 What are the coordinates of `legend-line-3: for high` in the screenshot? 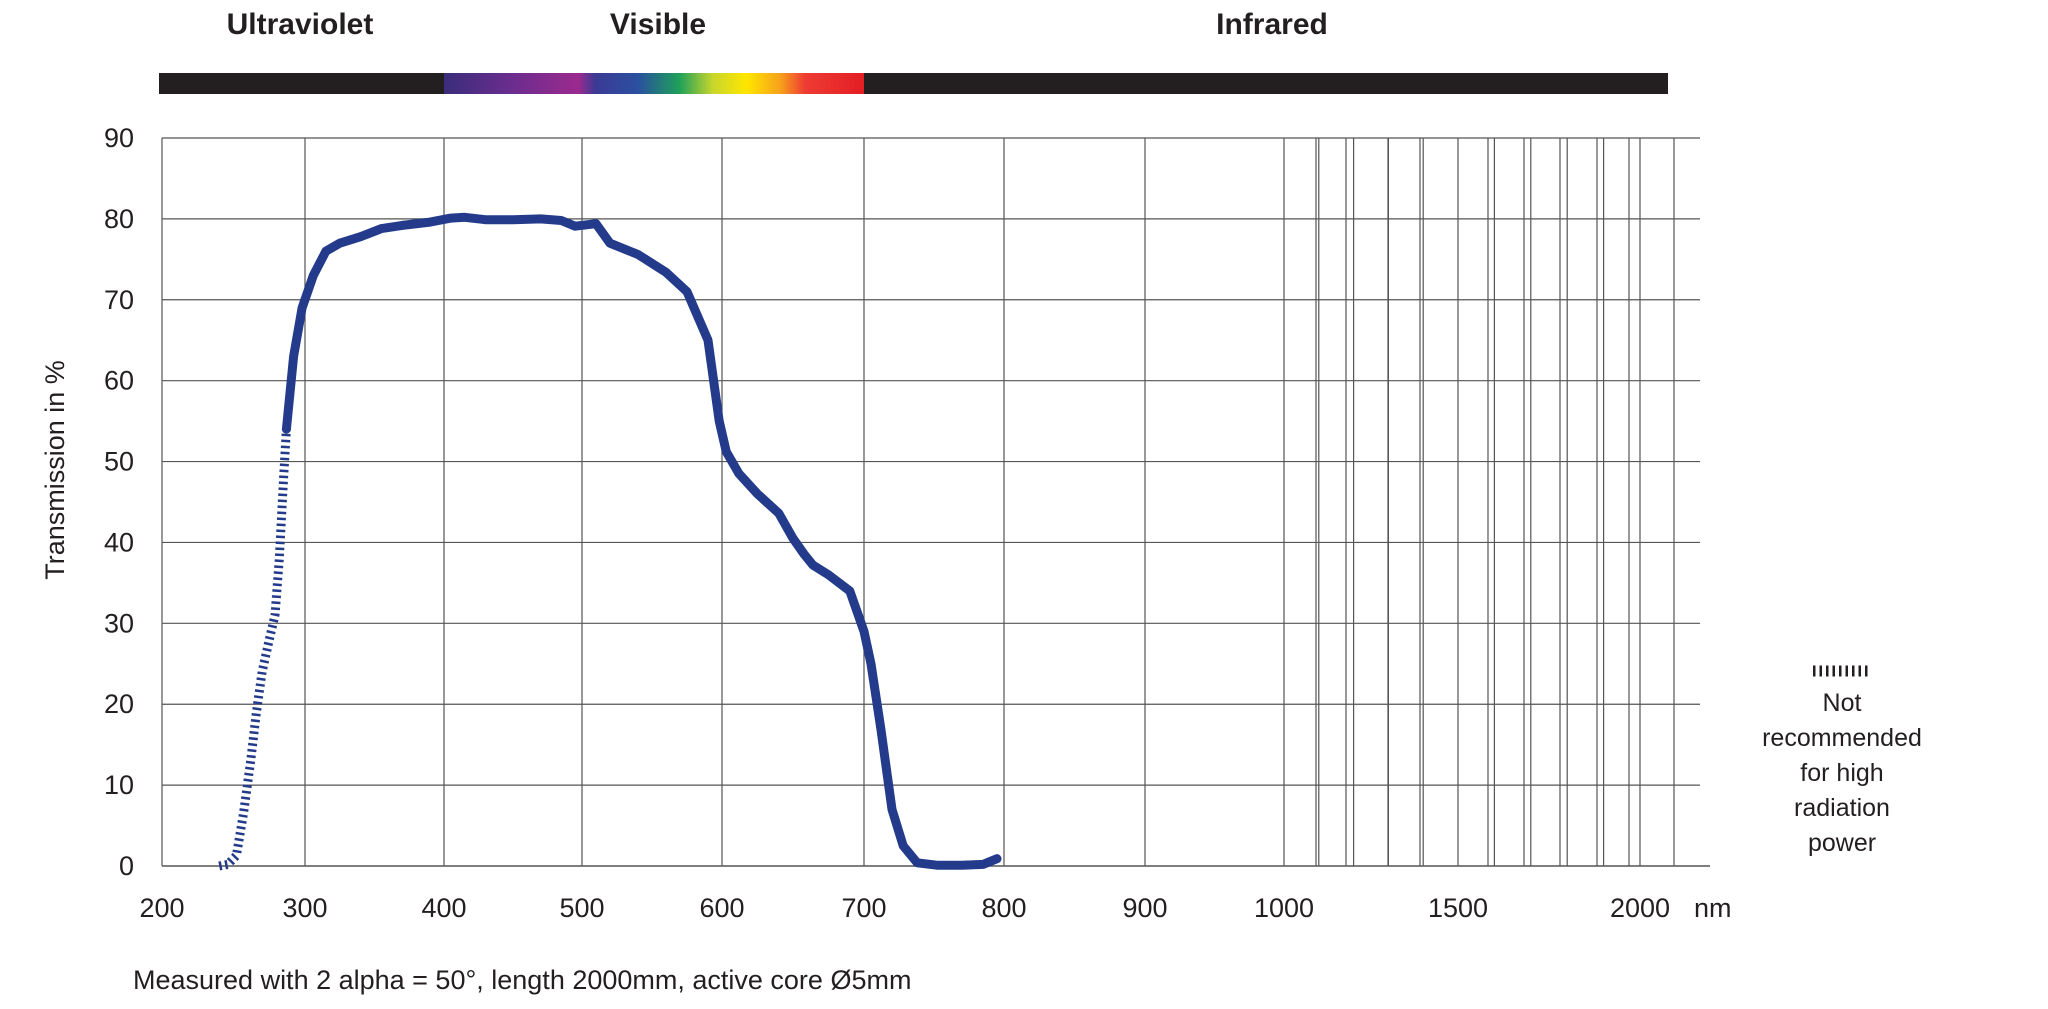 It's located at (1841, 773).